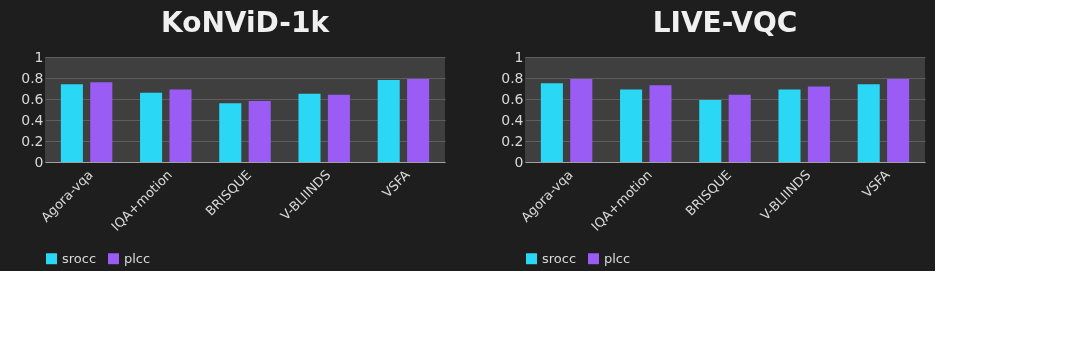  I want to click on chart-title: KoNViD-1k, so click(245, 22).